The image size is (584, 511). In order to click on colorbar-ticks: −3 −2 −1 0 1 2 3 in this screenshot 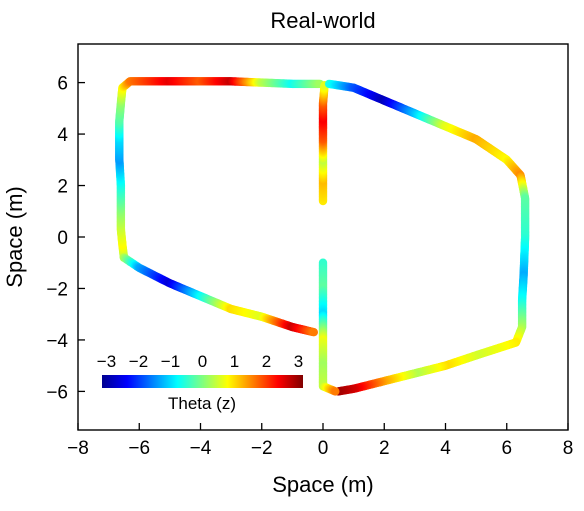, I will do `click(200, 361)`.